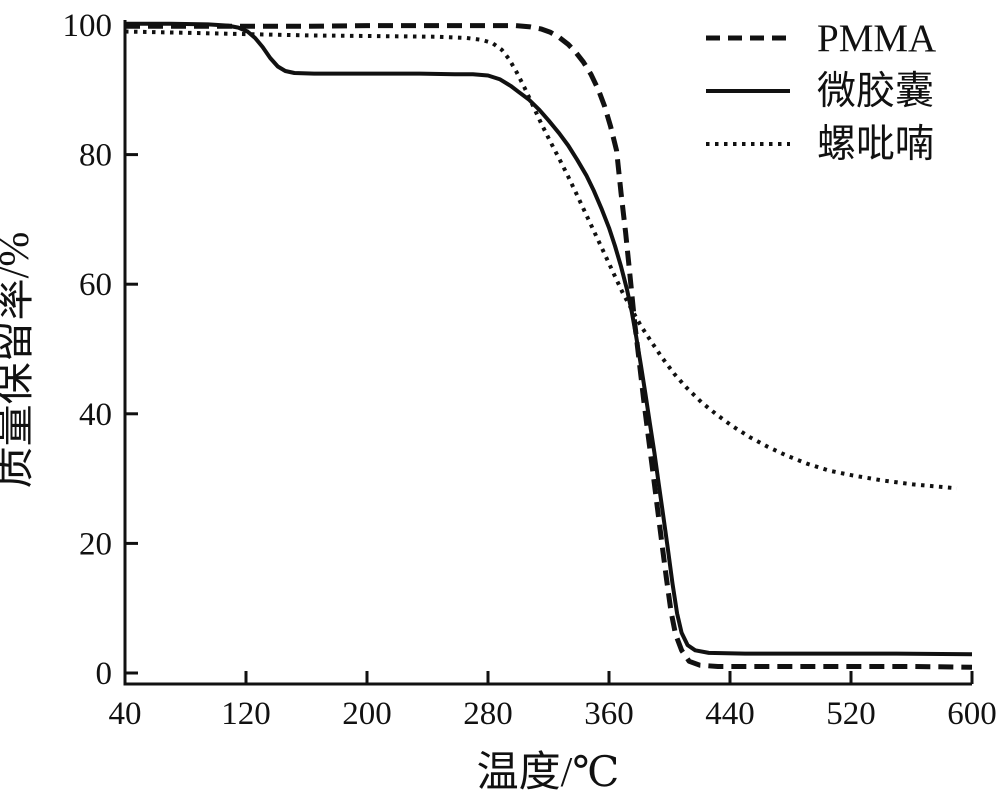 This screenshot has height=797, width=1000. Describe the element at coordinates (748, 91) in the screenshot. I see `solid-line-icon` at that location.